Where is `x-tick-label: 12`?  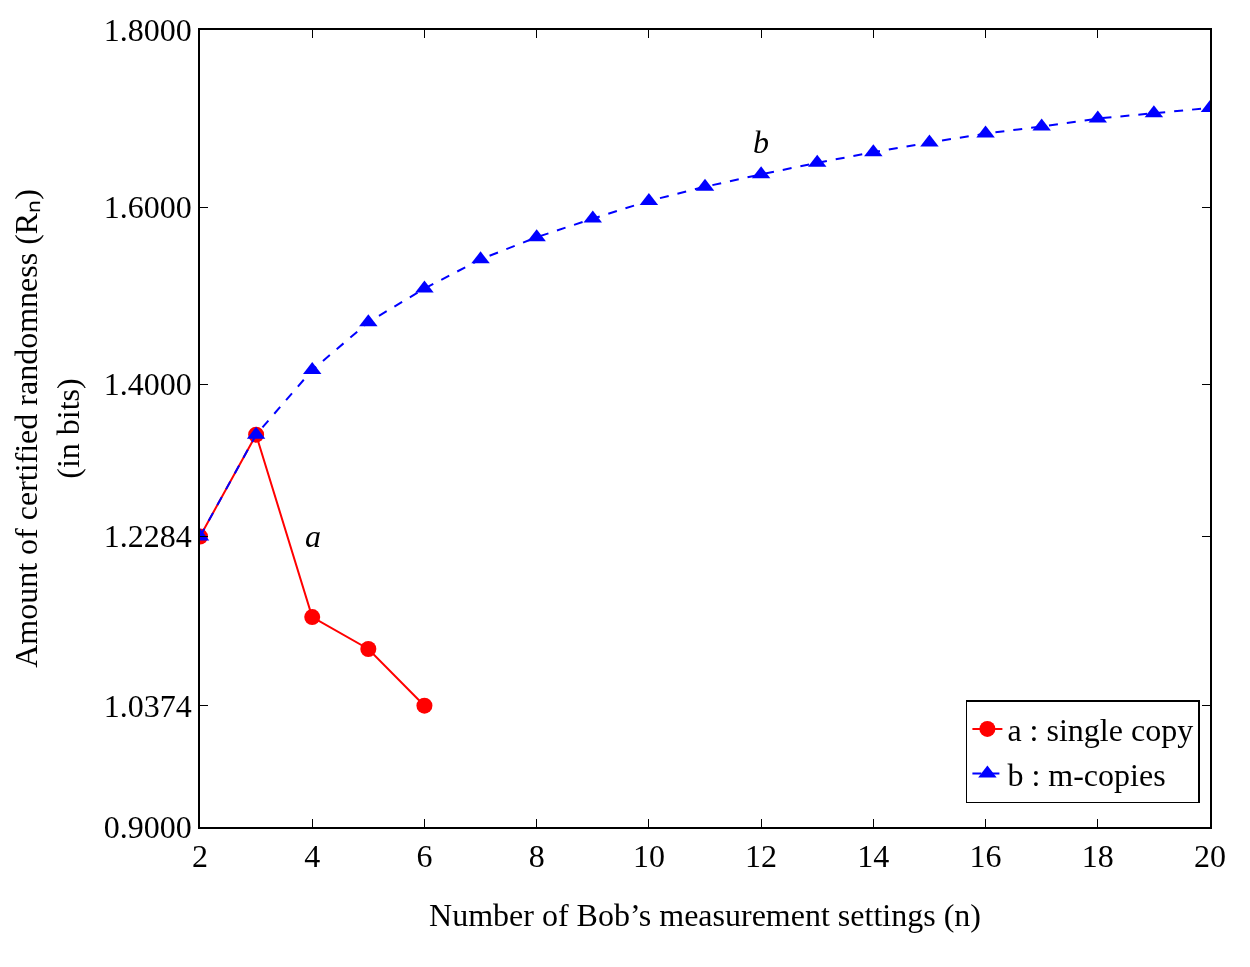
x-tick-label: 12 is located at coordinates (761, 856).